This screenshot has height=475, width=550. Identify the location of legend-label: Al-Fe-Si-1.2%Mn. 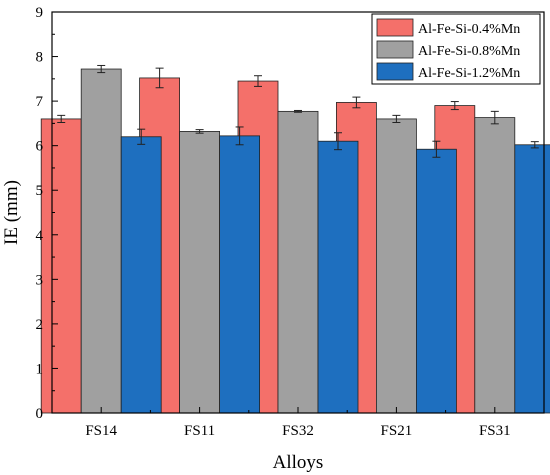
(469, 73).